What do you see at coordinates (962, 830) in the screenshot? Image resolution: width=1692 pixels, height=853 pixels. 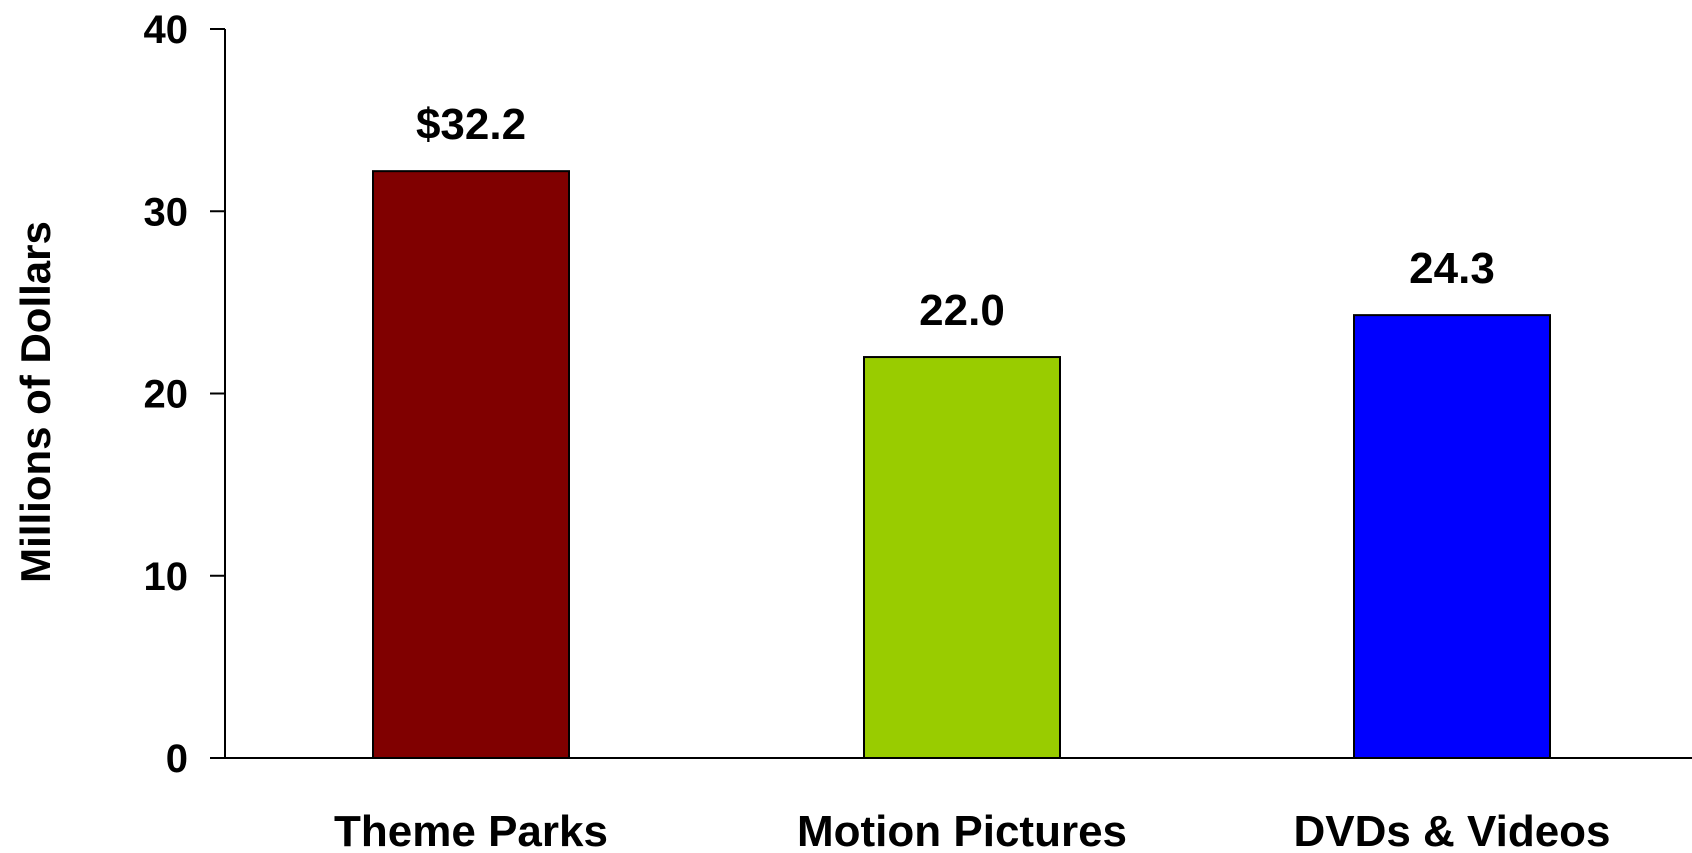 I see `category-label: Motion Pictures` at bounding box center [962, 830].